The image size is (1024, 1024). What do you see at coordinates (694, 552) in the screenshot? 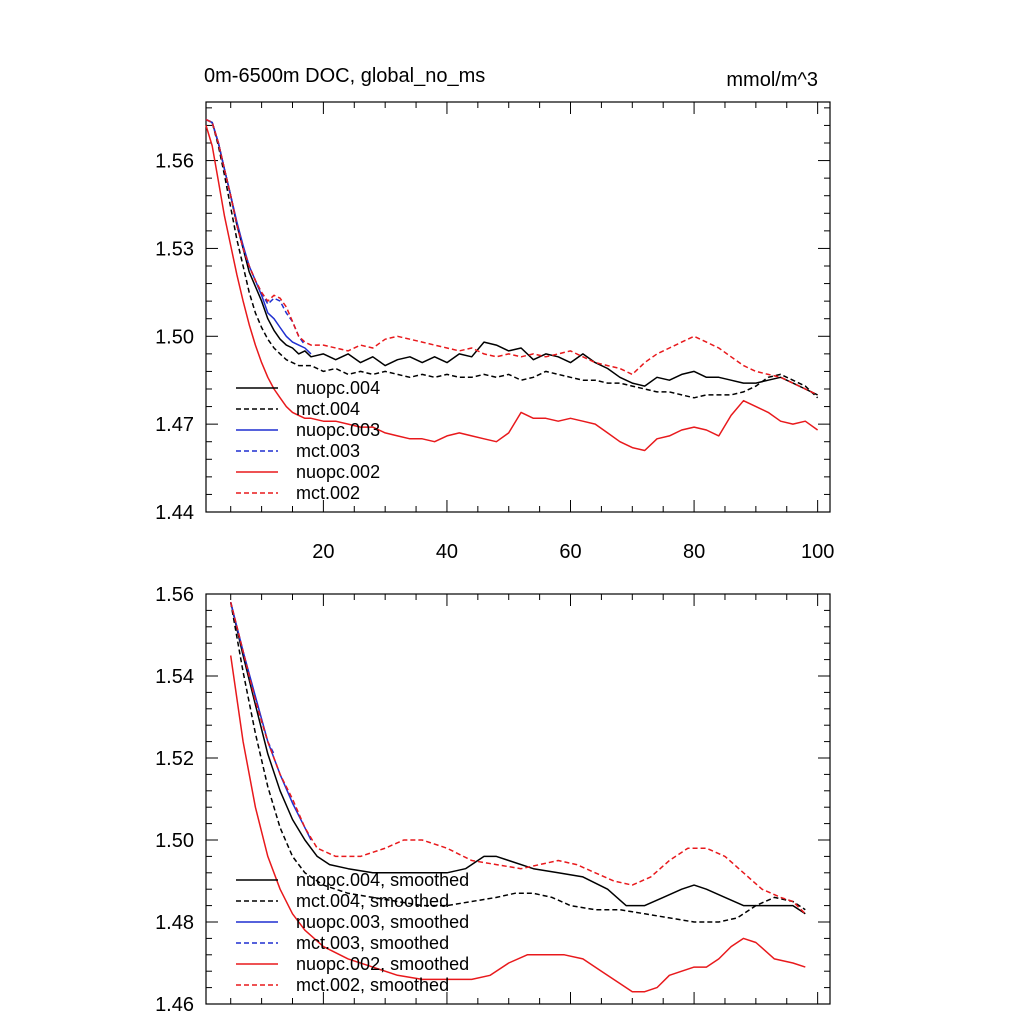
I see `x-tick-label: 80` at bounding box center [694, 552].